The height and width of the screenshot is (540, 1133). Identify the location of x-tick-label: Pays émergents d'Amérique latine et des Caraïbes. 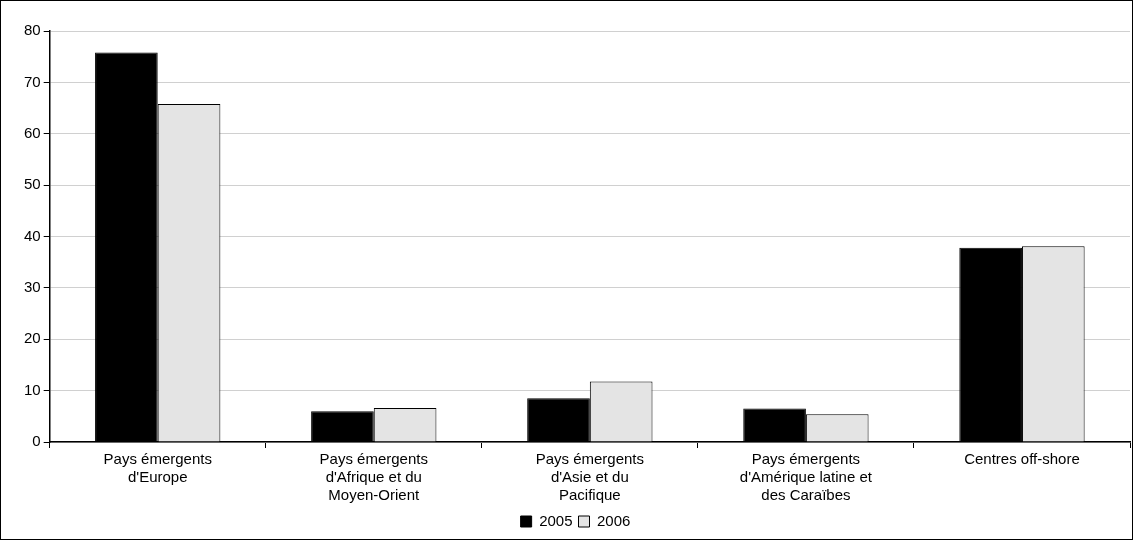
(806, 477).